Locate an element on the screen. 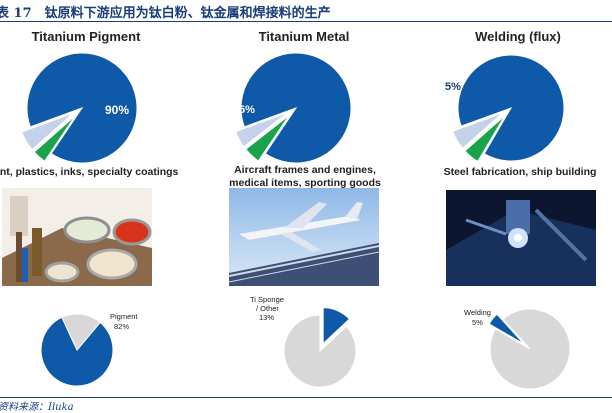 The height and width of the screenshot is (413, 612). paint-cans-illustration is located at coordinates (77, 237).